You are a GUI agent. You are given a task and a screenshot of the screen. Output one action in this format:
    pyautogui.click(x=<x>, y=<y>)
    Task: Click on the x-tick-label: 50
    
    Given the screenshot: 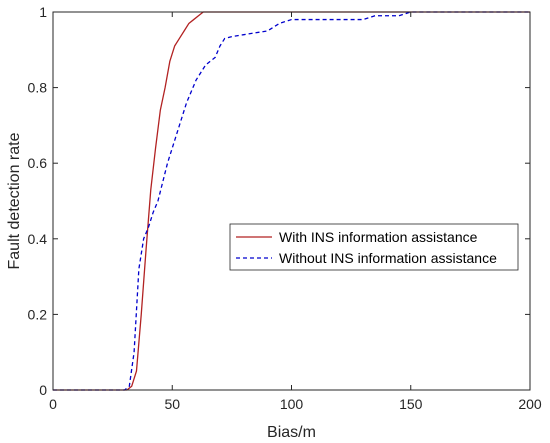 What is the action you would take?
    pyautogui.click(x=172, y=404)
    